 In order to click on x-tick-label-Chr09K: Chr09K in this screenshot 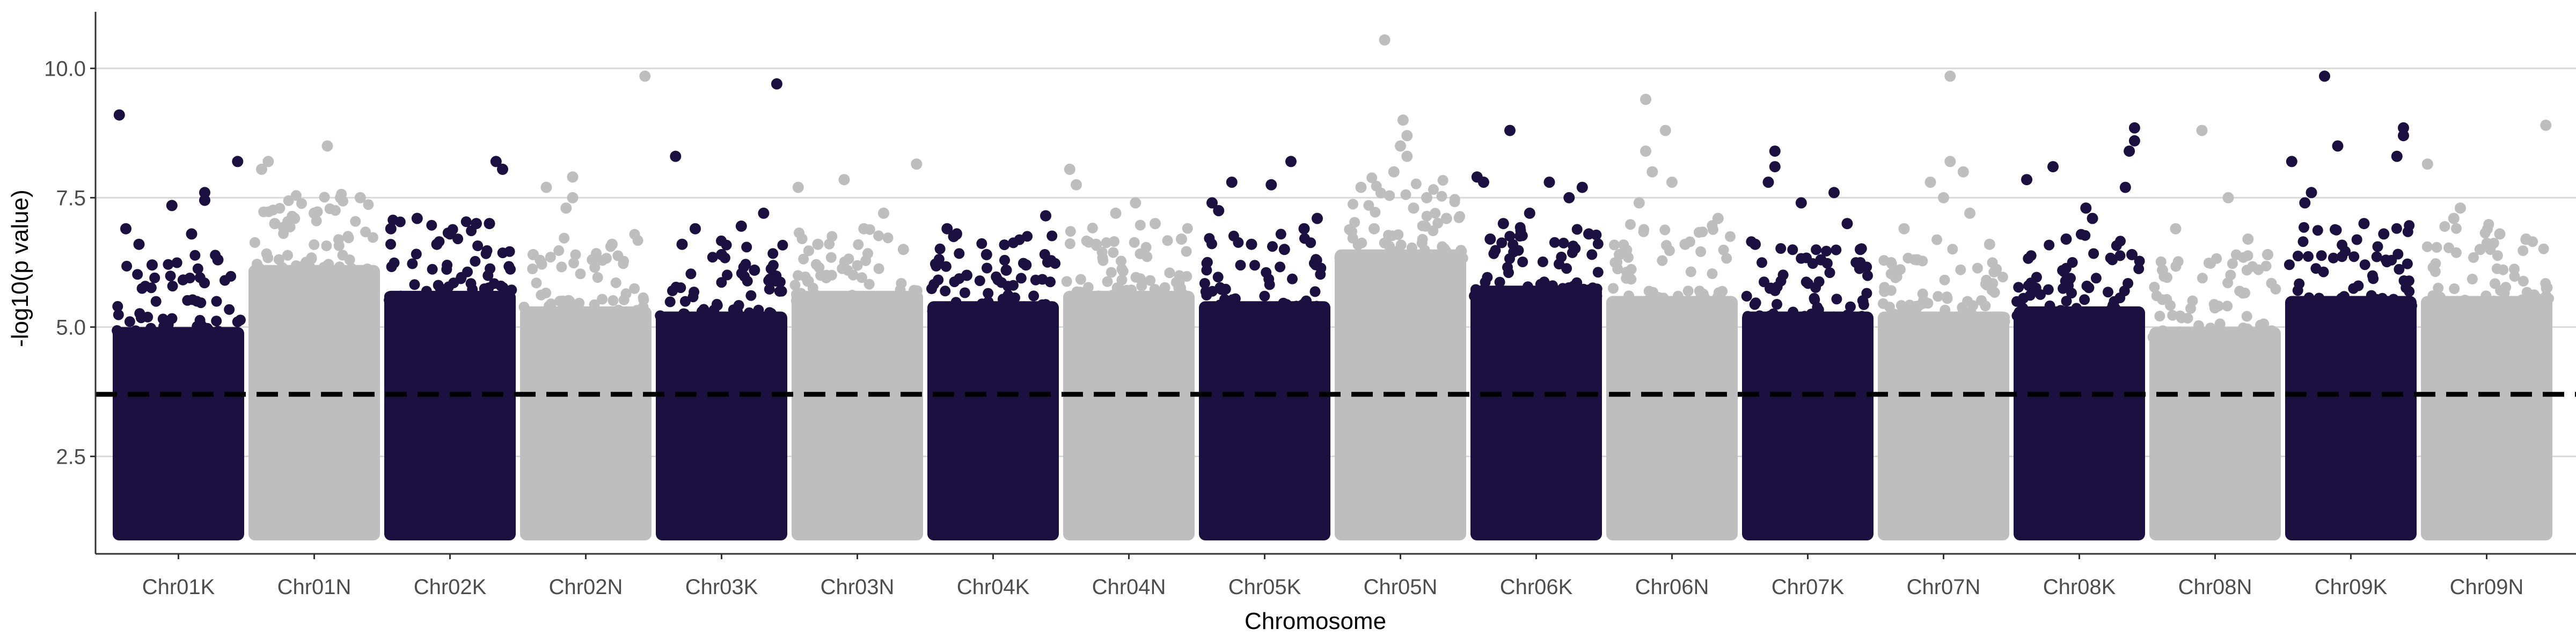, I will do `click(2351, 587)`.